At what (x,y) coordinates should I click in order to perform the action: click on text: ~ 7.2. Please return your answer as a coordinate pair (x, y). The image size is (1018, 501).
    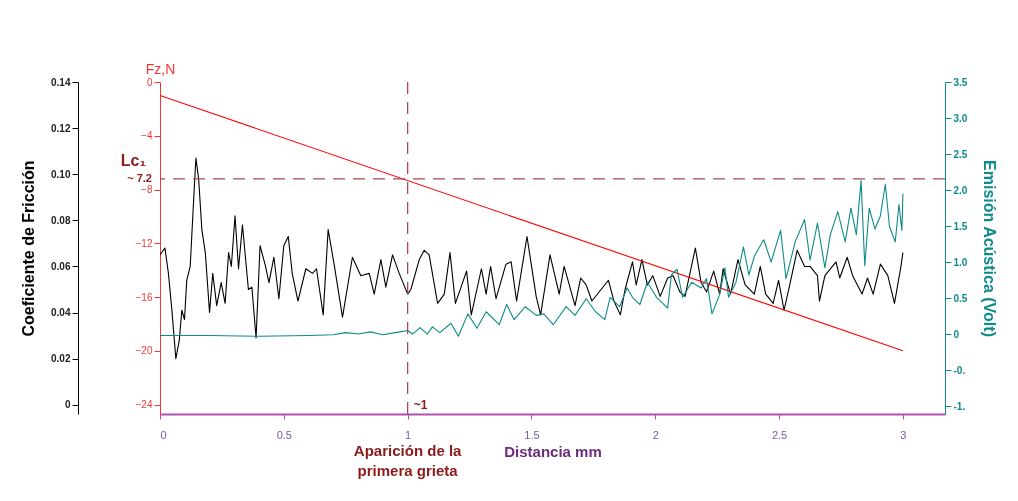
    Looking at the image, I should click on (139, 177).